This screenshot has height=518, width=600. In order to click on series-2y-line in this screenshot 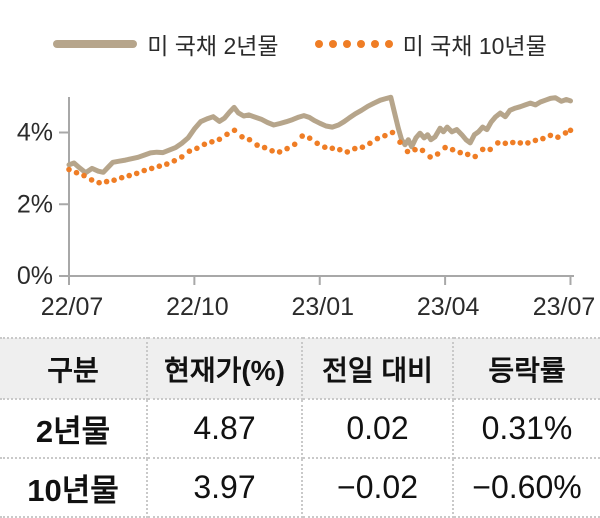, I will do `click(319, 135)`.